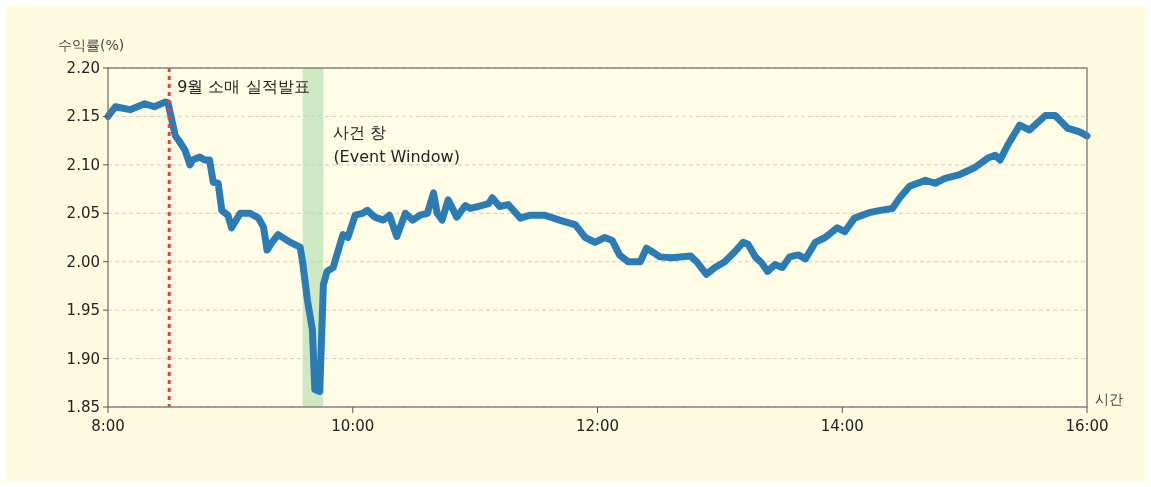 Image resolution: width=1151 pixels, height=487 pixels. I want to click on ref-line-label: 9월 소매 실적발표, so click(243, 86).